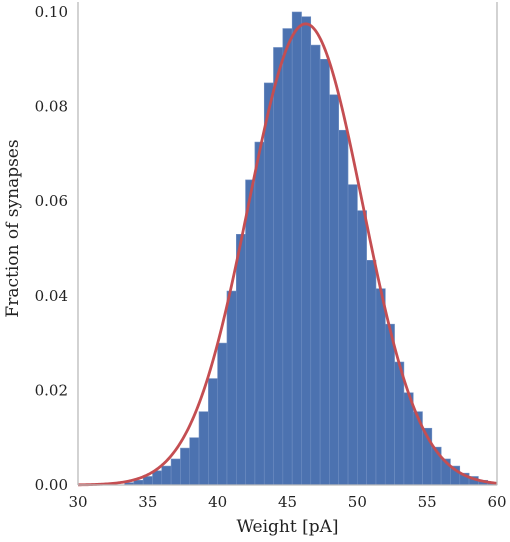  I want to click on y-tick-labels: 0.00 0.02 0.04 0.06 0.08 0.10, so click(51, 248).